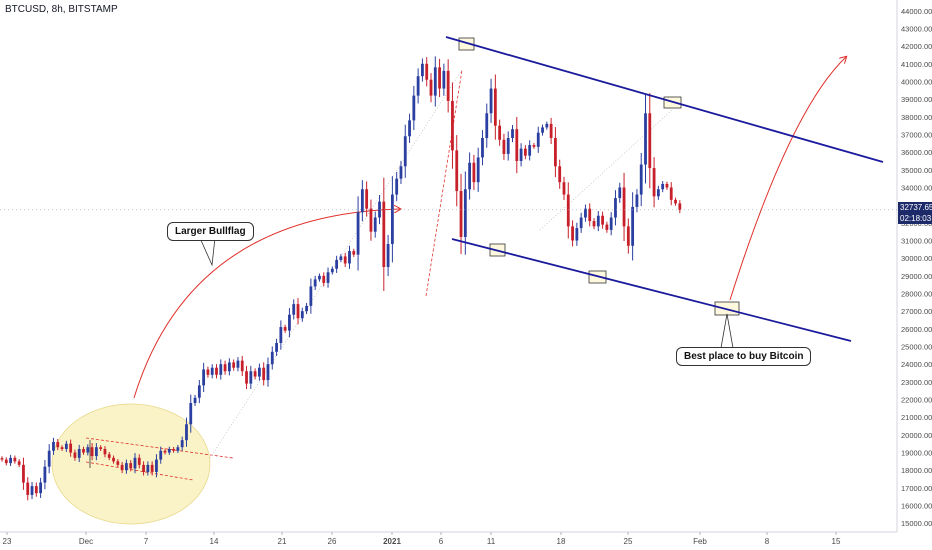 This screenshot has width=932, height=550. What do you see at coordinates (916, 99) in the screenshot?
I see `y-tick-label: 39000.00` at bounding box center [916, 99].